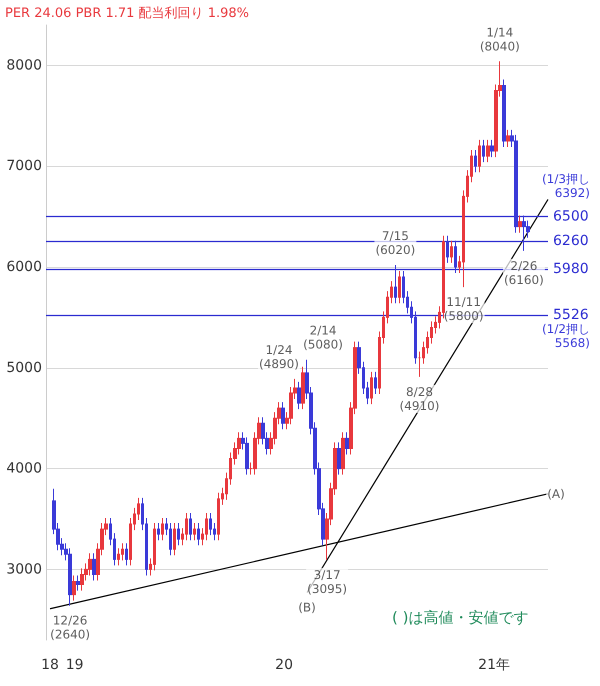  What do you see at coordinates (127, 13) in the screenshot?
I see `chart-title: PER 24.06 PBR 1.71 配当利回り 1.98%` at bounding box center [127, 13].